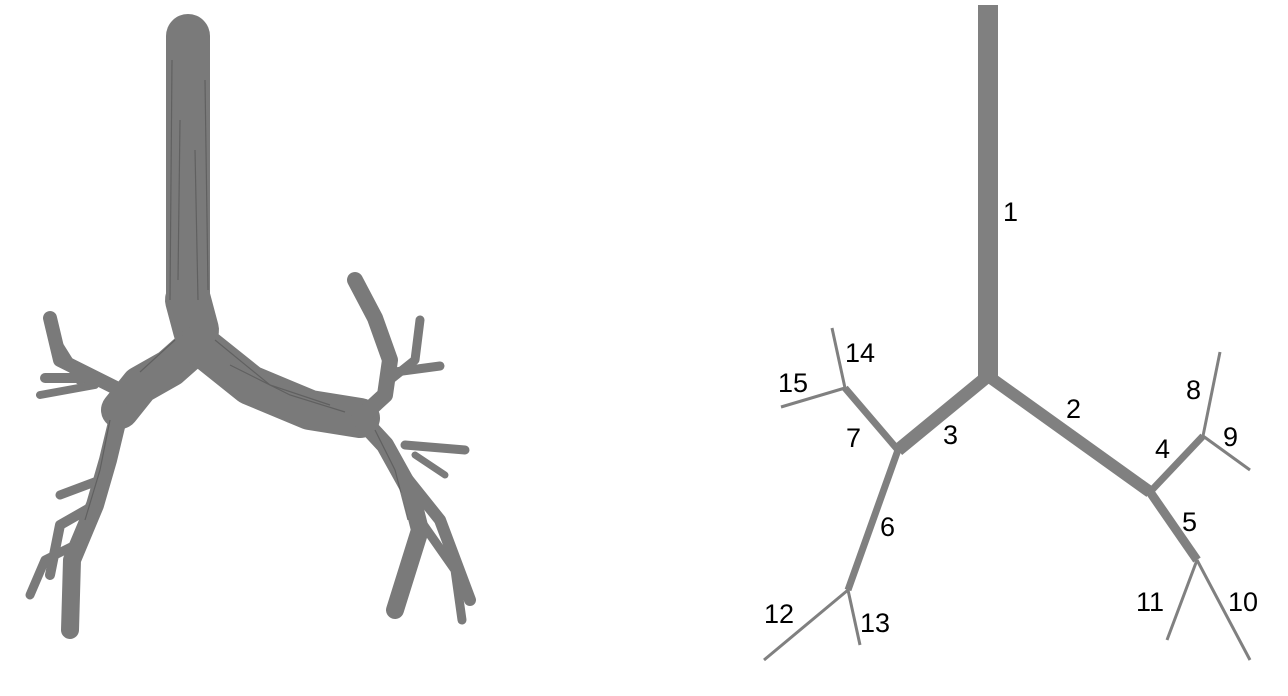  Describe the element at coordinates (887, 527) in the screenshot. I see `segment-label-6: 6` at that location.